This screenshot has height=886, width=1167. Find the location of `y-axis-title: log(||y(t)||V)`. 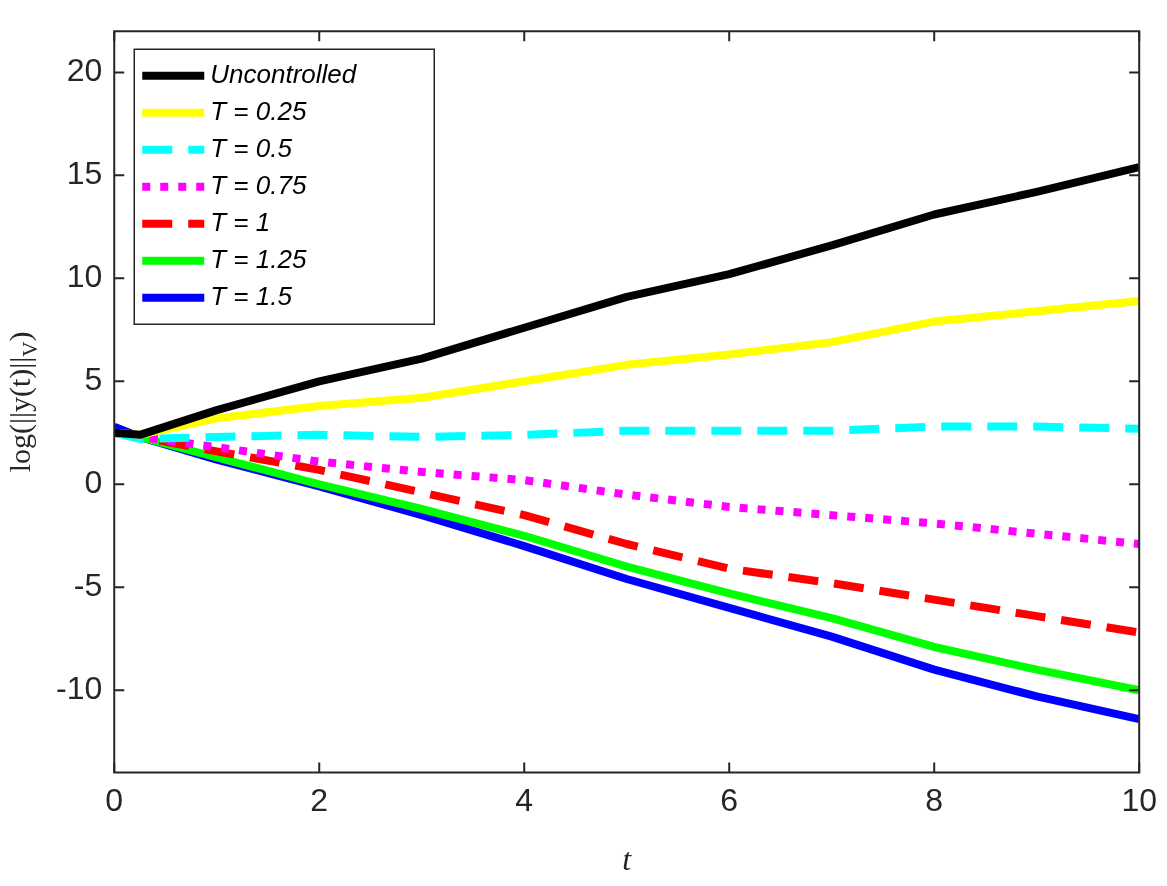

y-axis-title: log(||y(t)||V) is located at coordinates (22, 402).